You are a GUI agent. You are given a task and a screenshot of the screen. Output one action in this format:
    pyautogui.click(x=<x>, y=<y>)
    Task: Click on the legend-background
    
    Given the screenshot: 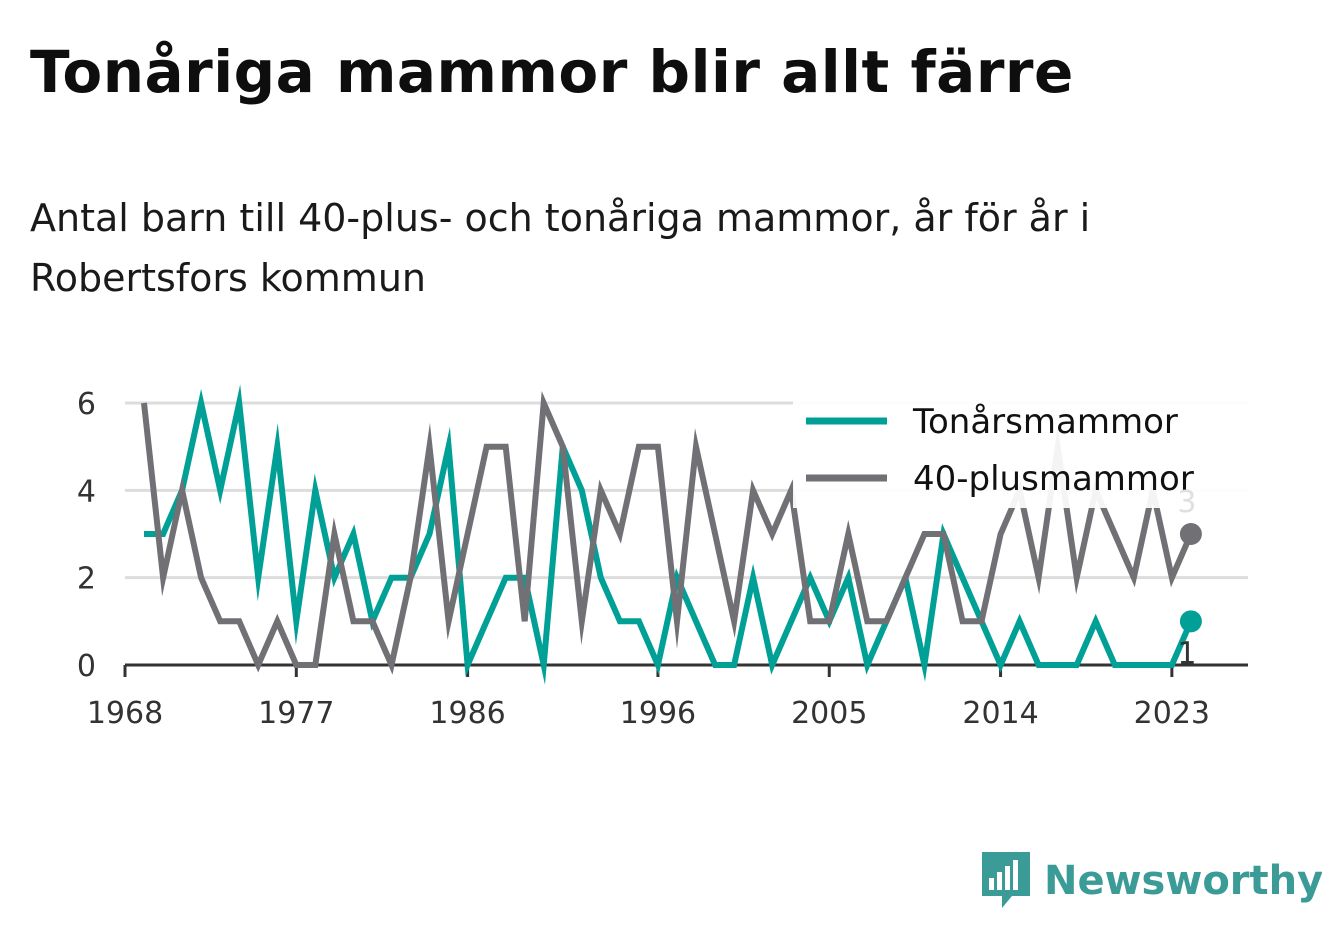 What is the action you would take?
    pyautogui.click(x=1020, y=453)
    